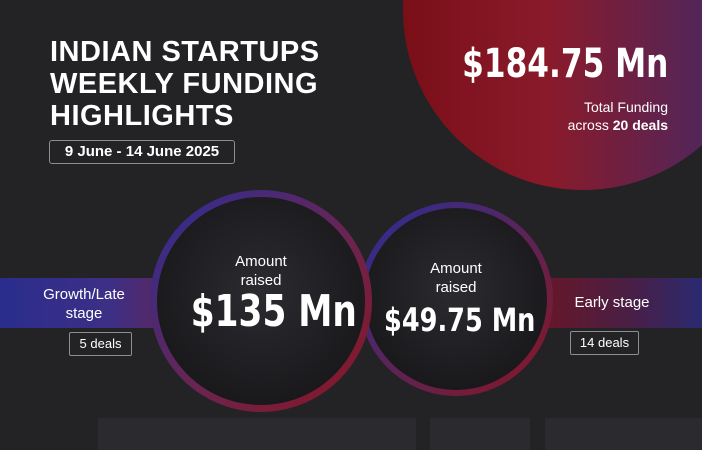 Image resolution: width=702 pixels, height=450 pixels. Describe the element at coordinates (623, 434) in the screenshot. I see `bottom-card-right` at that location.